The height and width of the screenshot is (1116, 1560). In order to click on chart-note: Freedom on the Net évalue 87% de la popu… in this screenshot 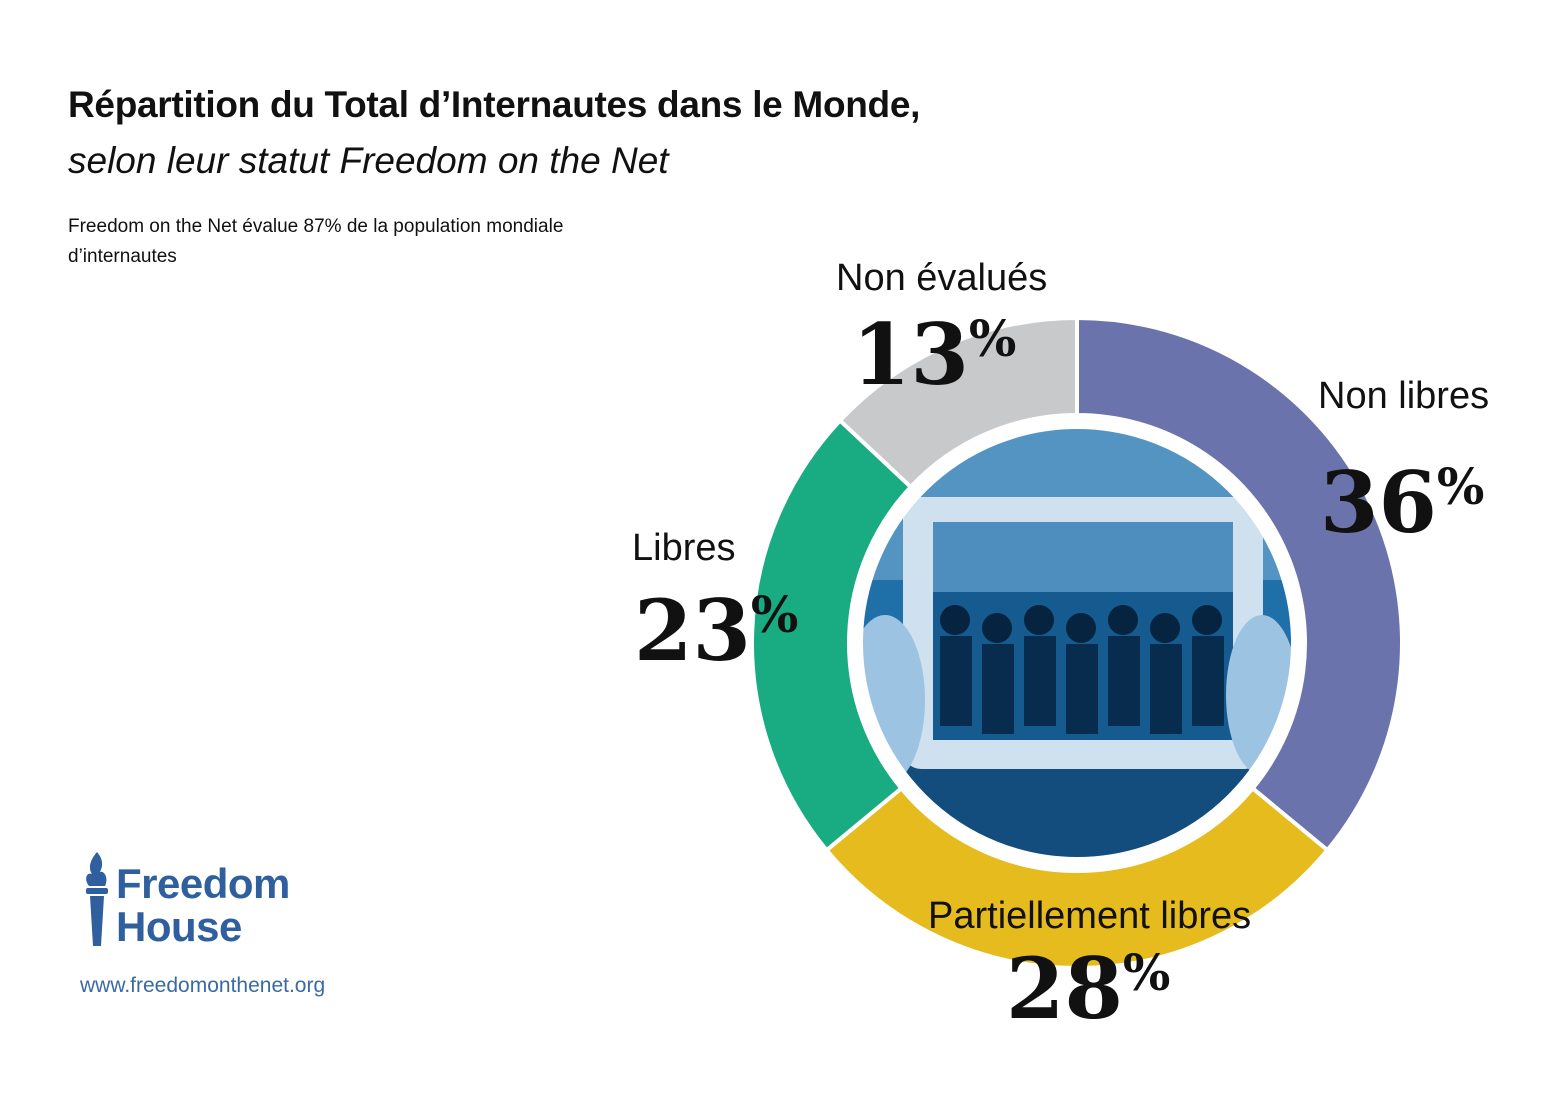, I will do `click(316, 241)`.